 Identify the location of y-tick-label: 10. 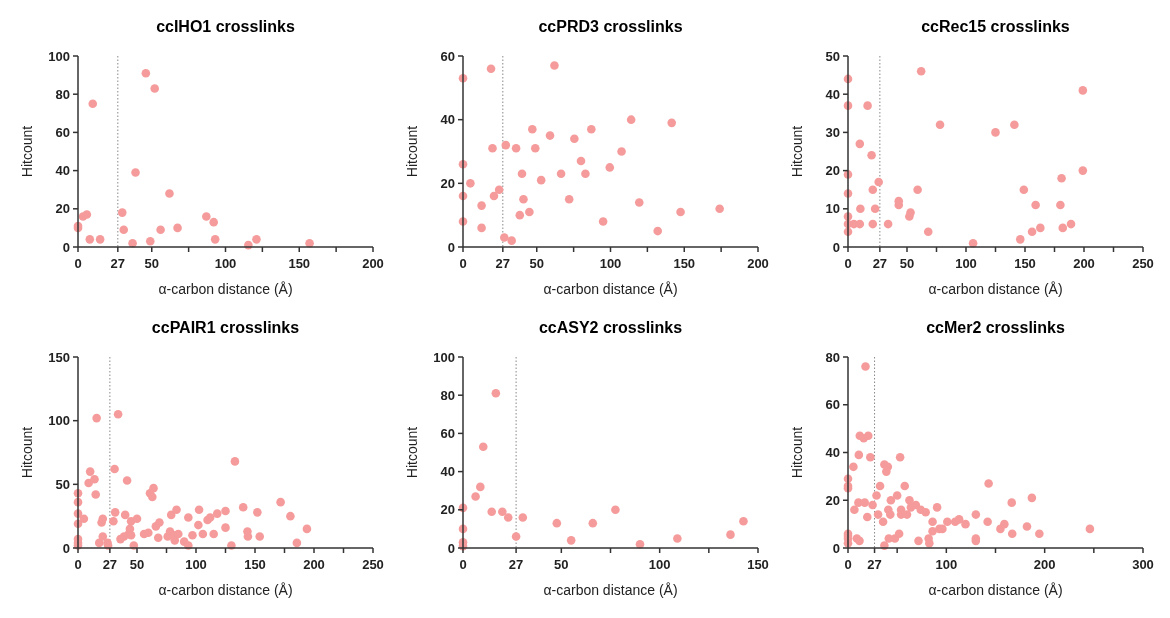
(832, 209).